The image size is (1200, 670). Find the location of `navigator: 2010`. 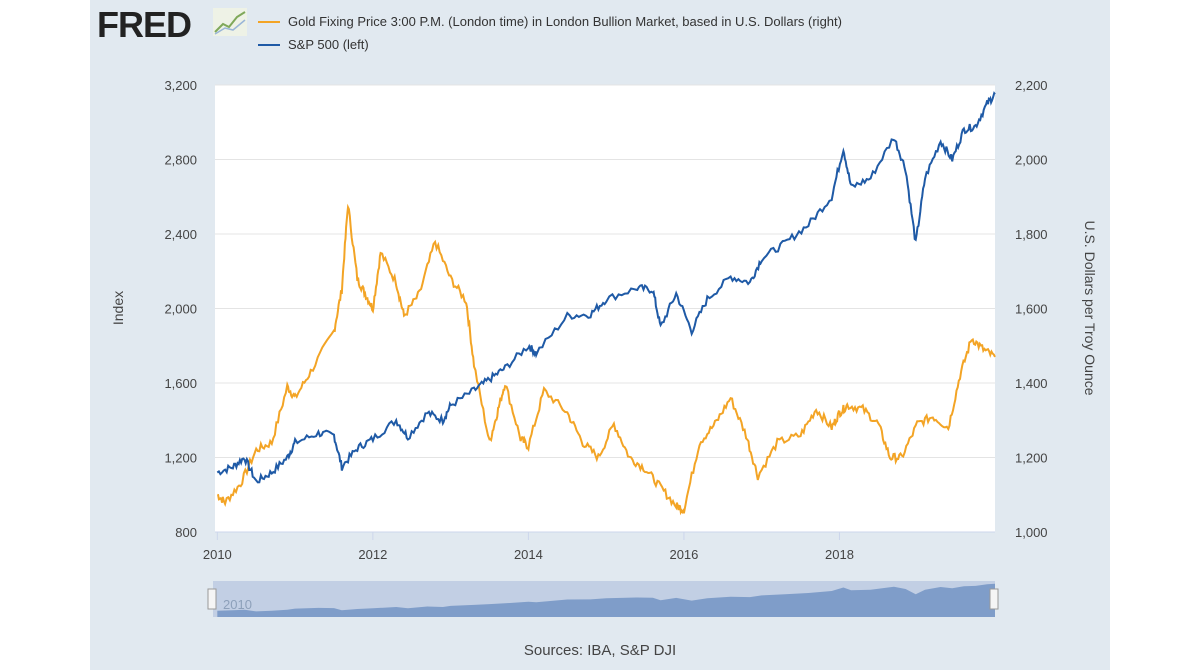

navigator: 2010 is located at coordinates (603, 599).